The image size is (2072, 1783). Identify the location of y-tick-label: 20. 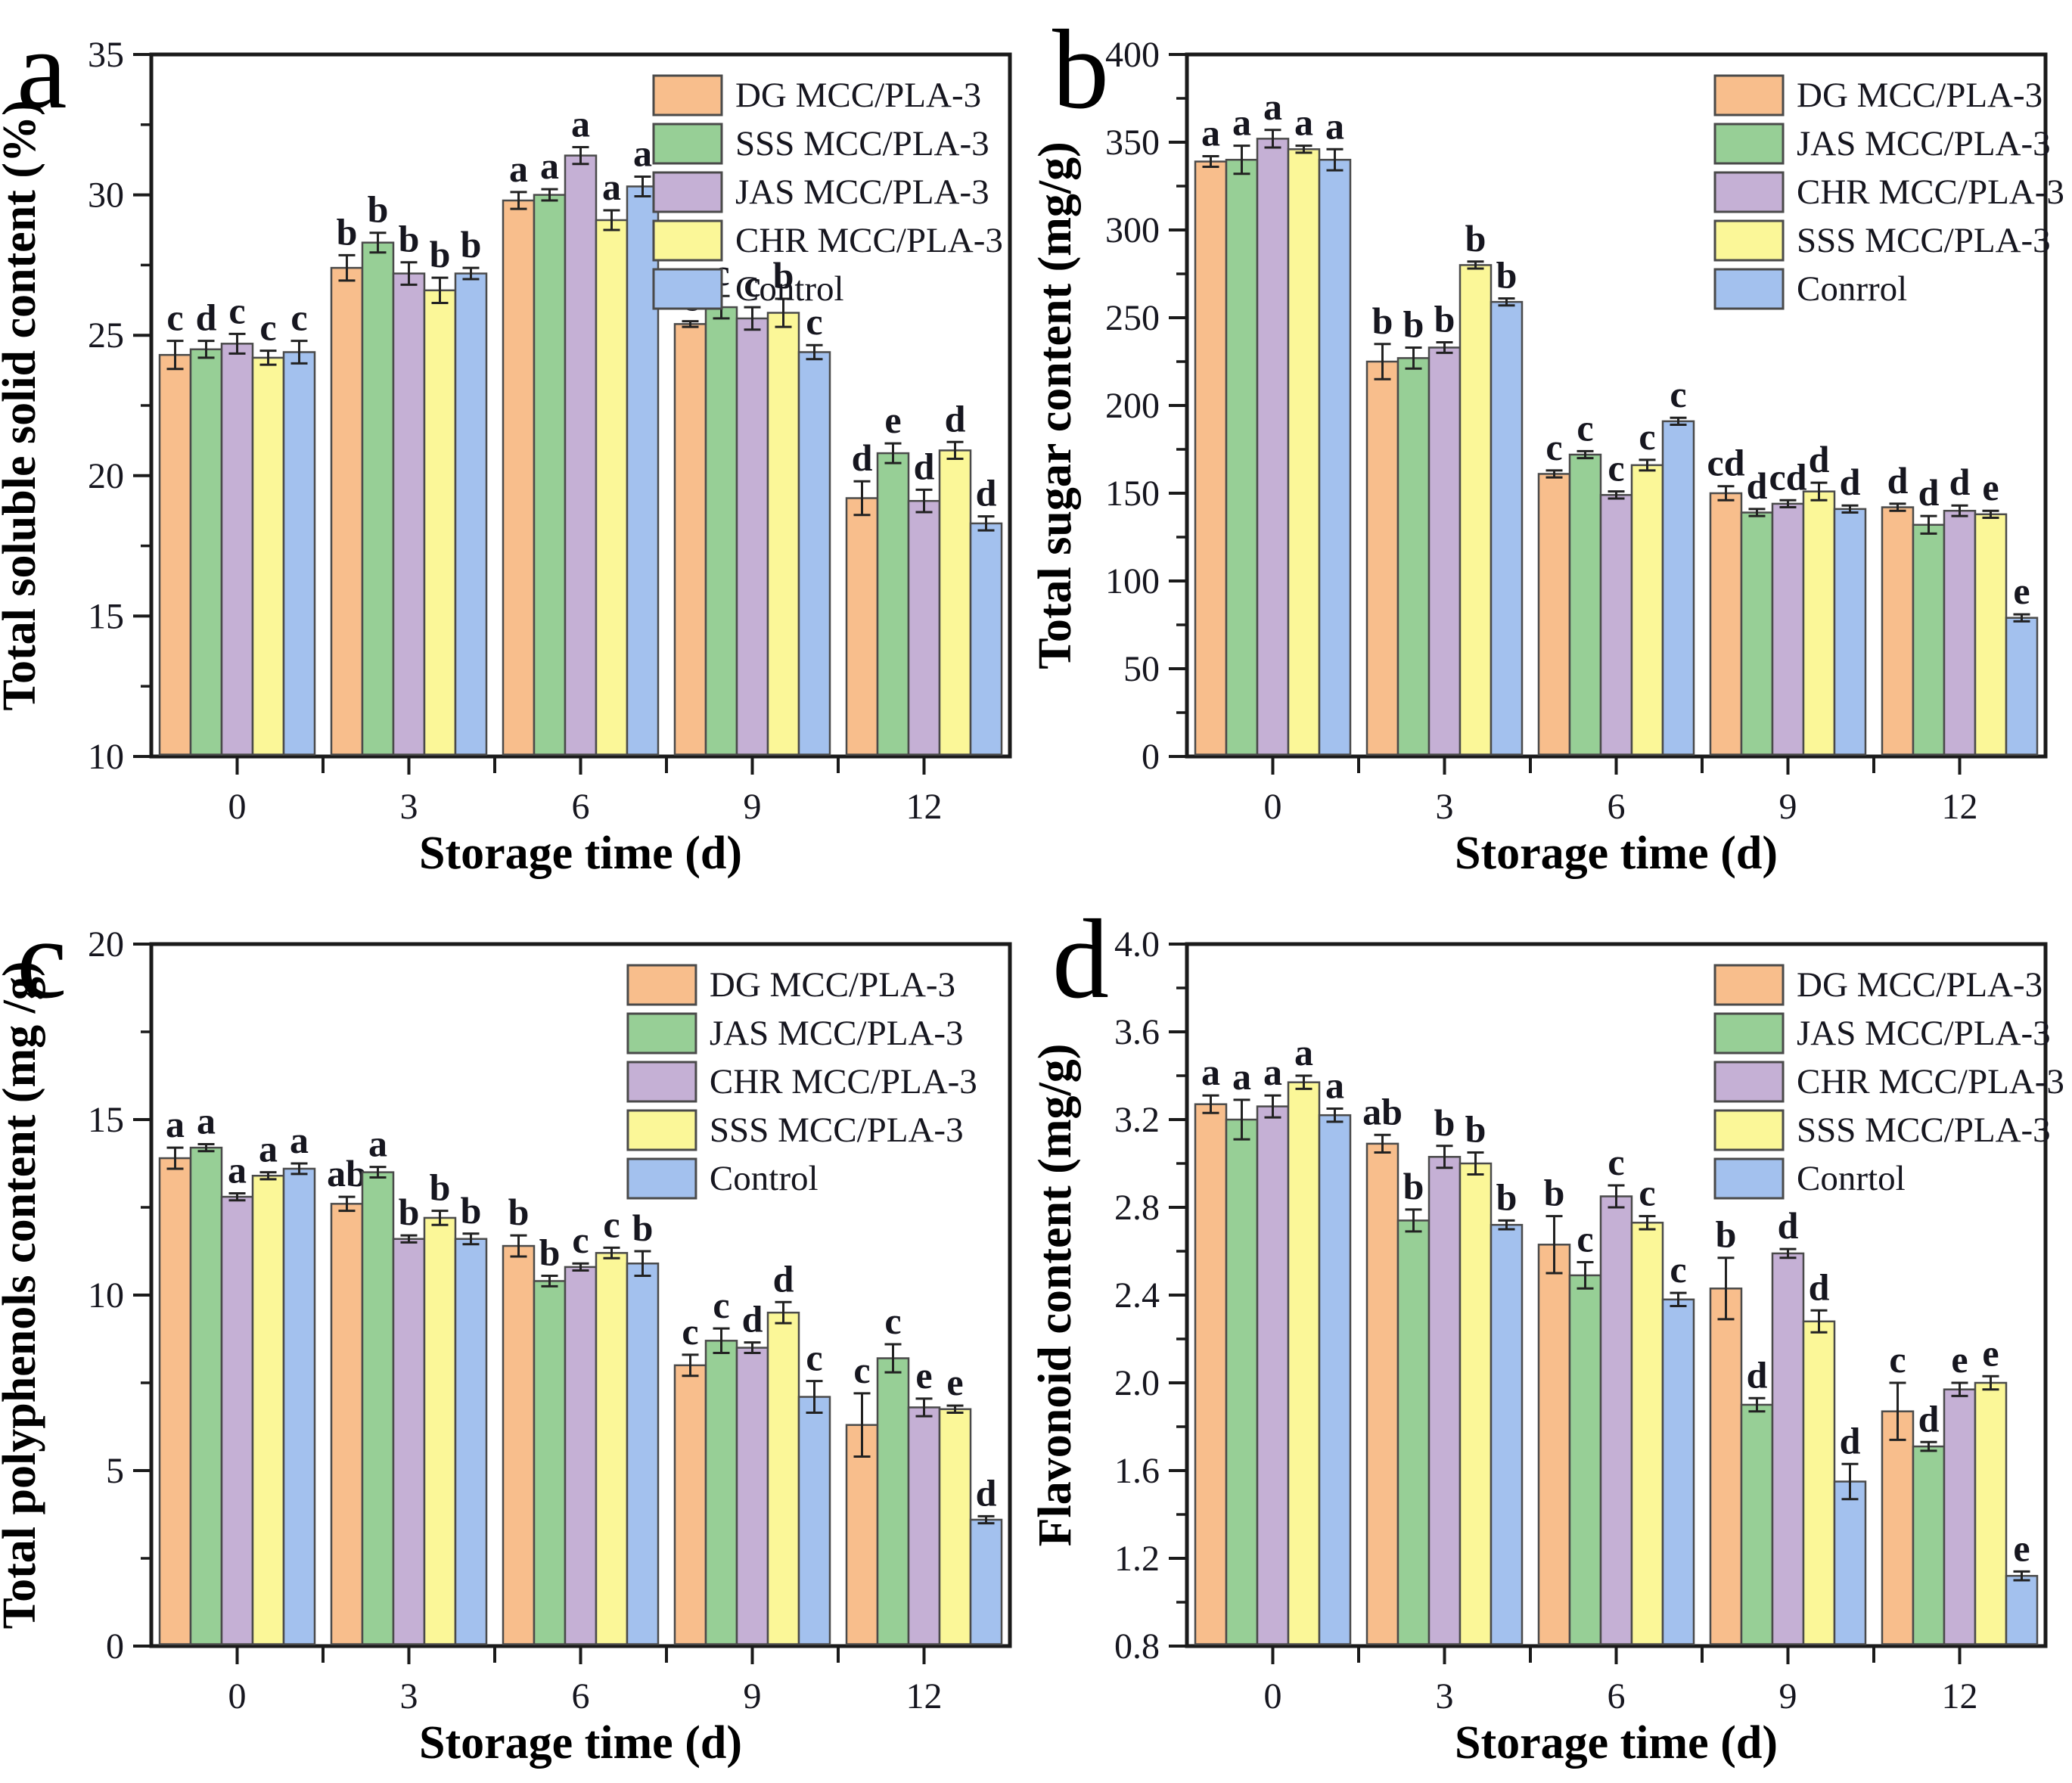
(106, 476).